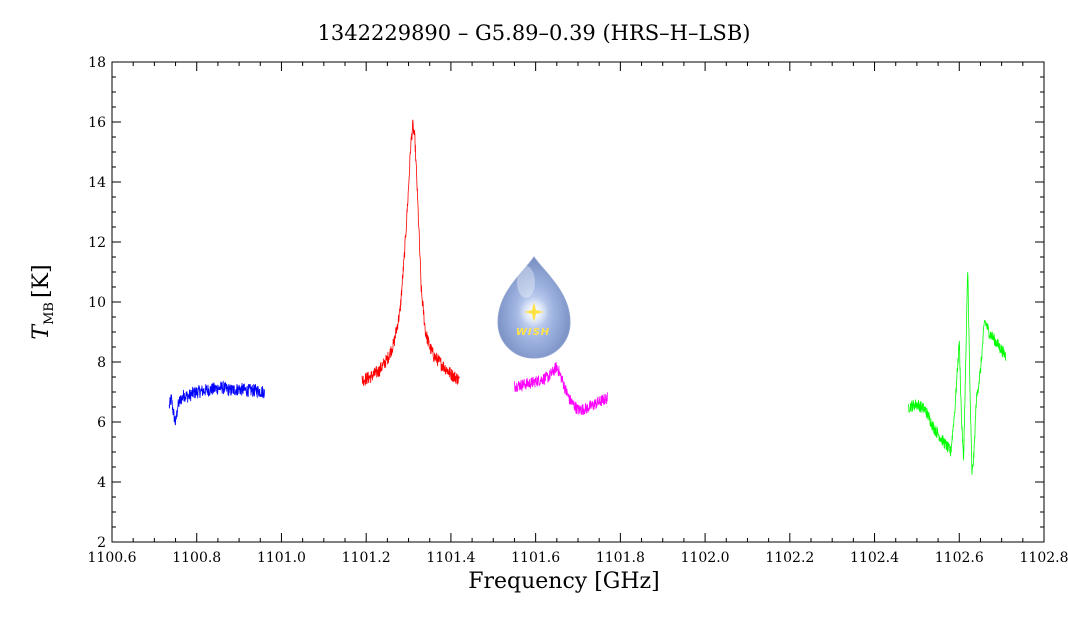 The height and width of the screenshot is (618, 1068). I want to click on x-tick-label: 1102.2, so click(789, 558).